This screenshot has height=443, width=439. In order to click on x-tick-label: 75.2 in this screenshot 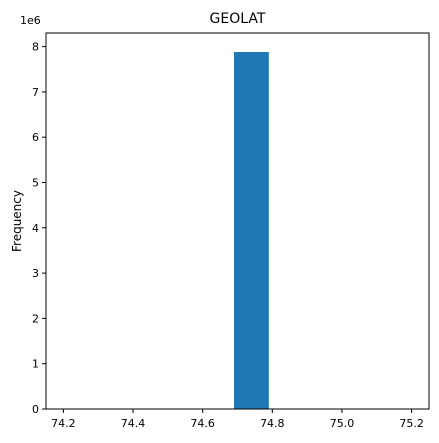, I will do `click(411, 423)`.